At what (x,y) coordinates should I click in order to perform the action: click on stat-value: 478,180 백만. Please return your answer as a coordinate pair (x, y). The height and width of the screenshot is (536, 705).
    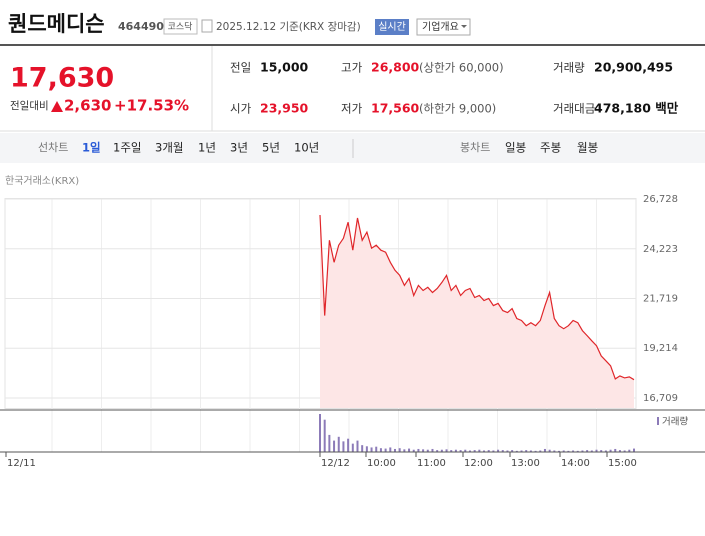
    Looking at the image, I should click on (636, 108).